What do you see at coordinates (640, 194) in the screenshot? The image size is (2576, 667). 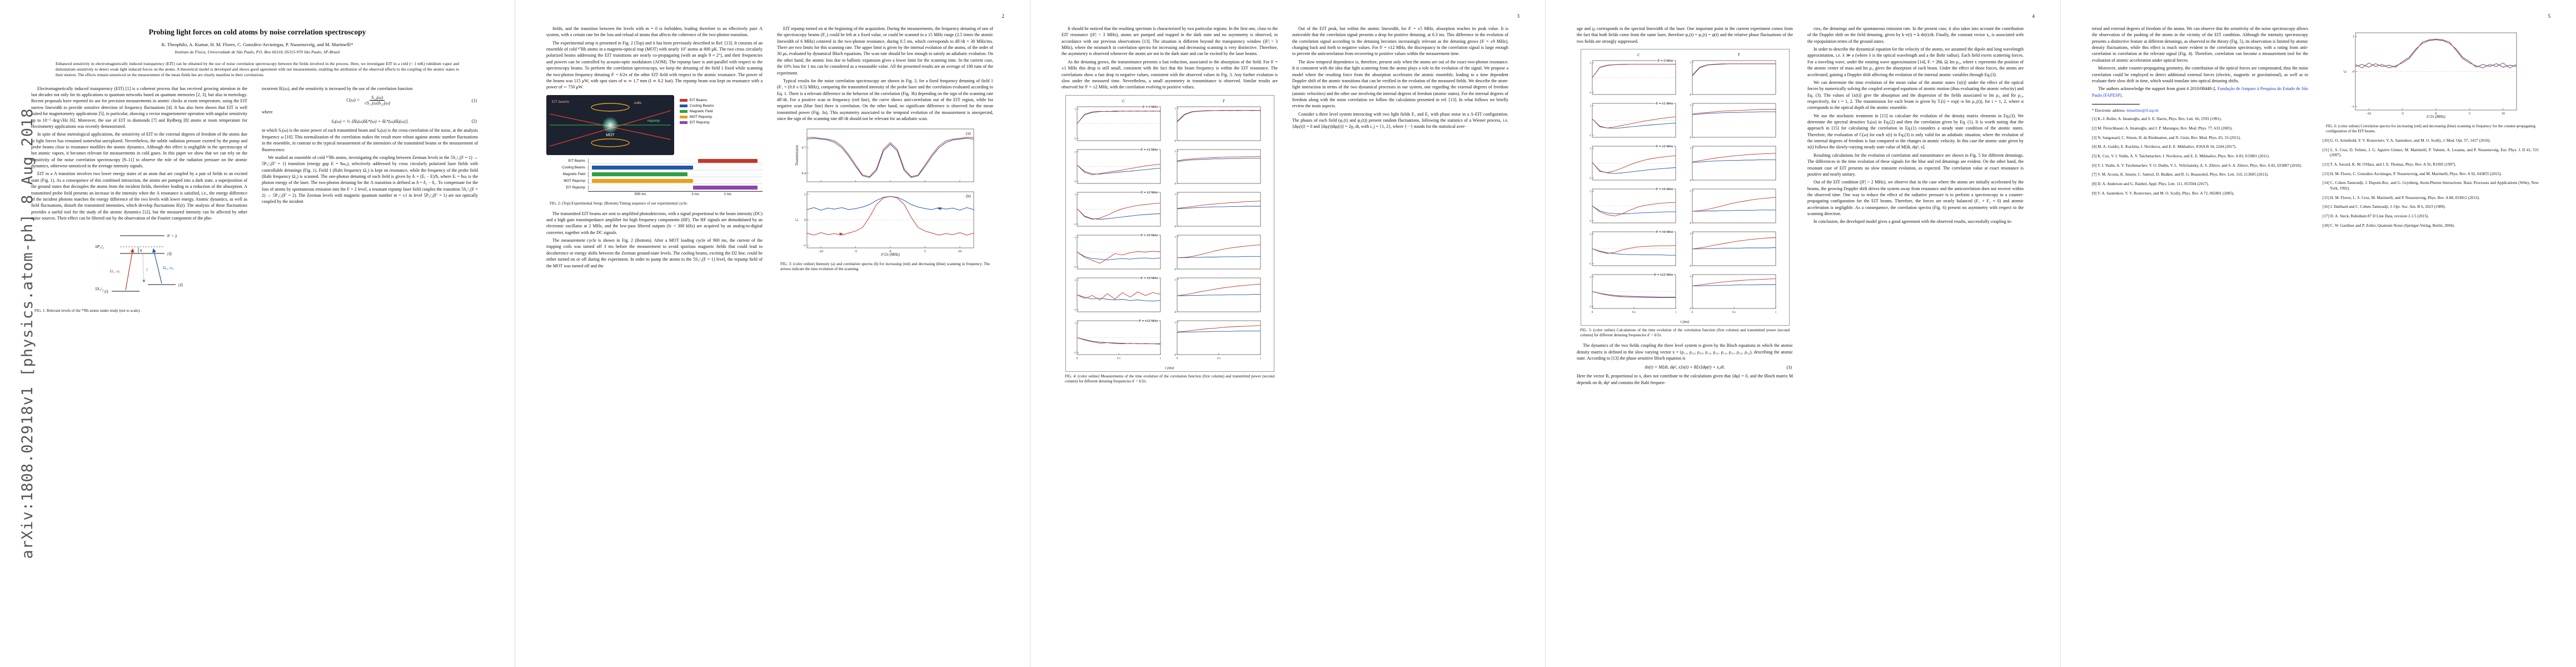 I see `time-label: 900 ms` at bounding box center [640, 194].